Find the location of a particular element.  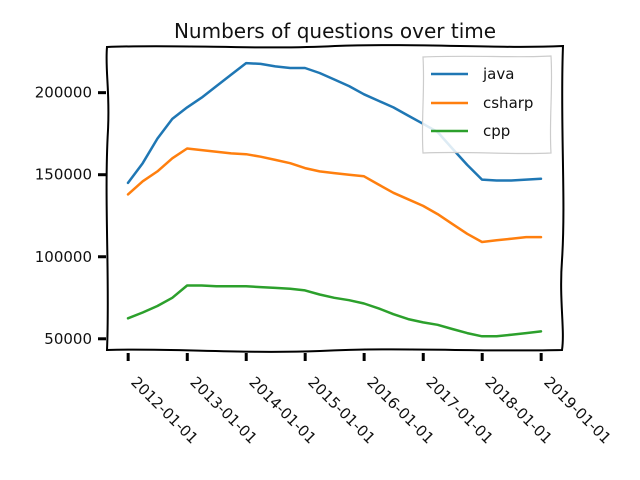

y-tick-label: 150000 is located at coordinates (63, 175).